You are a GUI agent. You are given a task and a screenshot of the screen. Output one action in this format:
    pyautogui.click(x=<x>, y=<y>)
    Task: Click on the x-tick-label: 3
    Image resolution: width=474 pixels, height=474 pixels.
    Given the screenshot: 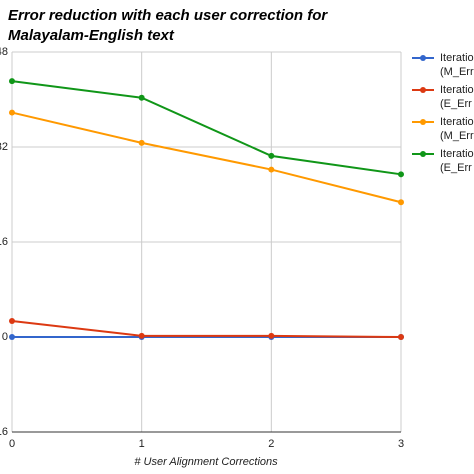 What is the action you would take?
    pyautogui.click(x=401, y=444)
    